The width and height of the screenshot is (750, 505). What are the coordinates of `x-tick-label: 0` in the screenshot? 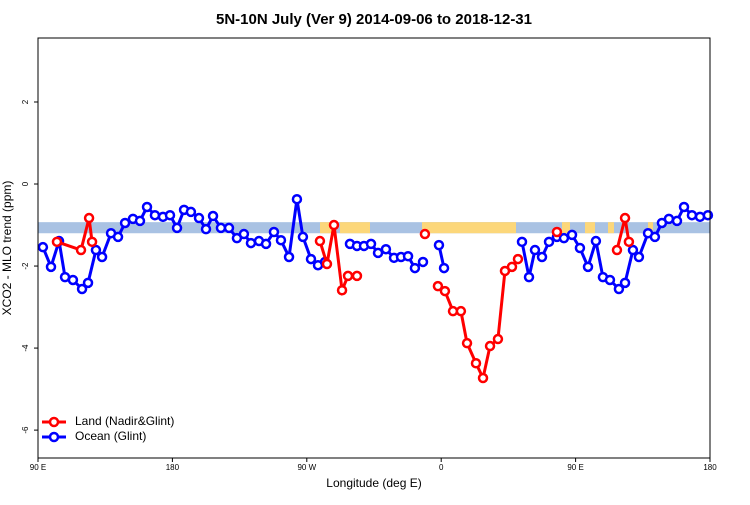 It's located at (441, 467).